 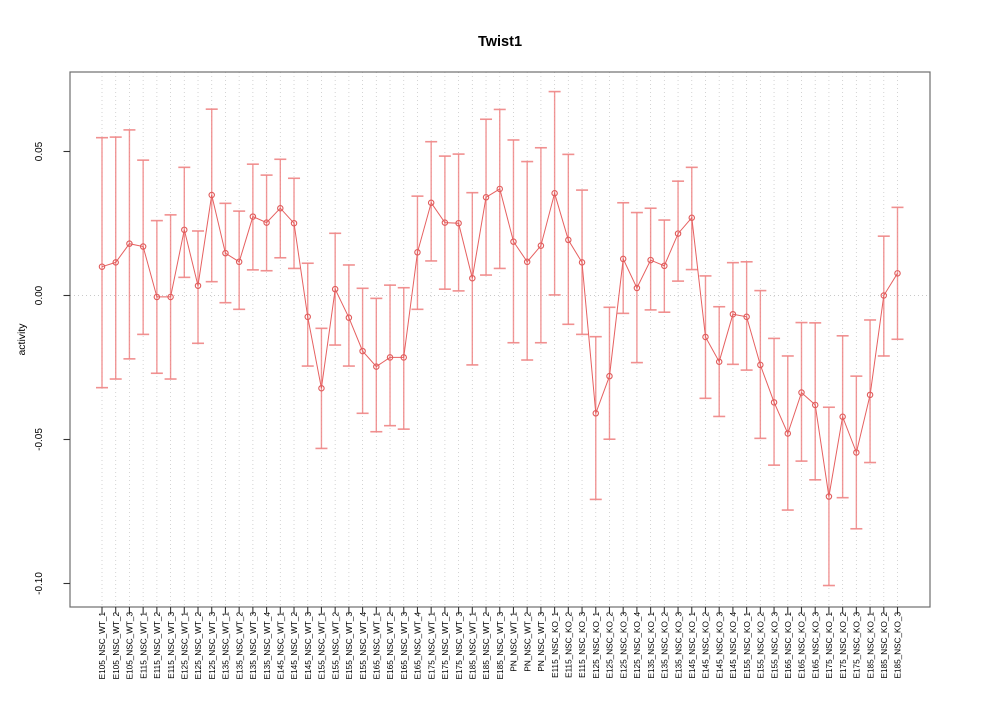 I want to click on x-tick-label: E185_NSC_KO_3, so click(x=898, y=645).